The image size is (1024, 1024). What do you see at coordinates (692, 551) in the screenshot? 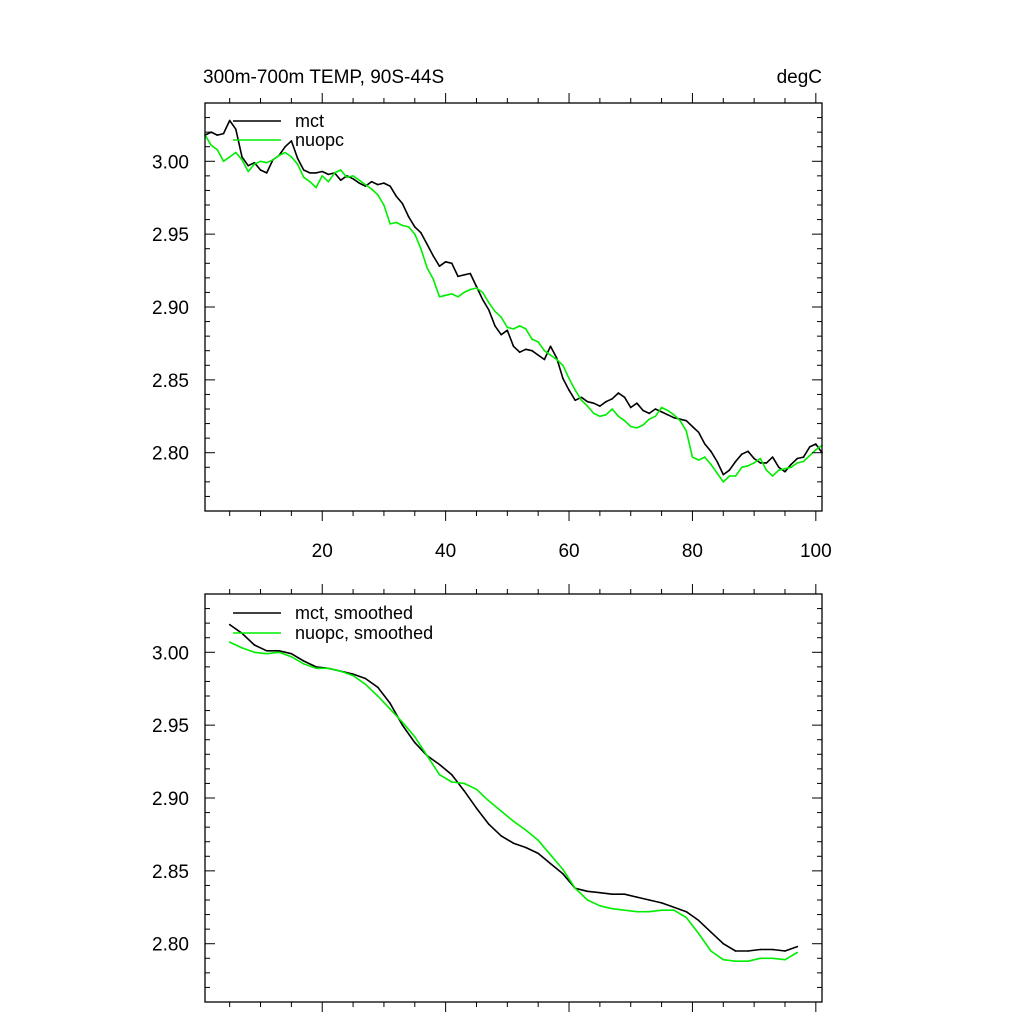
I see `x-tick-label: 80` at bounding box center [692, 551].